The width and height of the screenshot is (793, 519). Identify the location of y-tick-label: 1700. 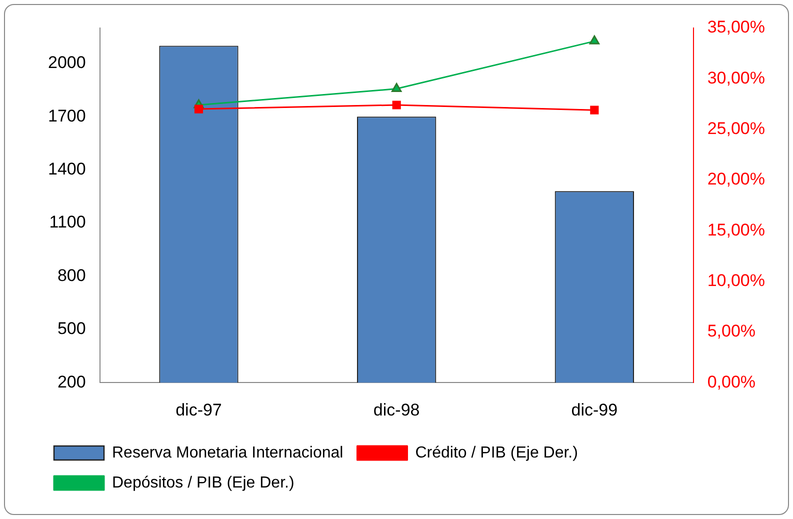
(67, 116).